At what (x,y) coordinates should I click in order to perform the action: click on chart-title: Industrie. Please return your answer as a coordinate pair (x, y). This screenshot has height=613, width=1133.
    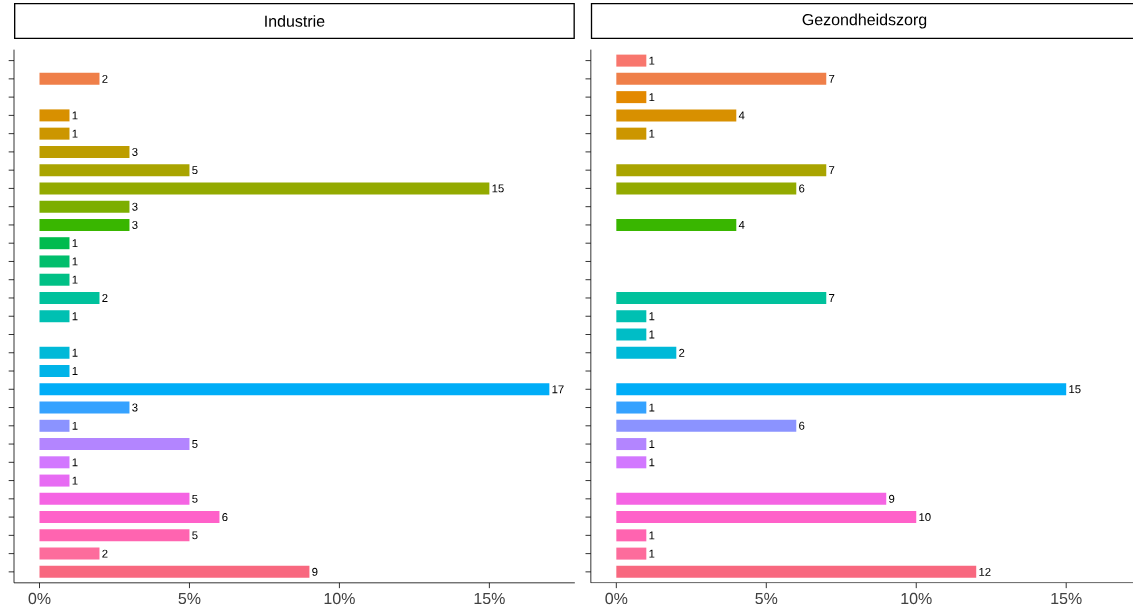
    Looking at the image, I should click on (295, 21).